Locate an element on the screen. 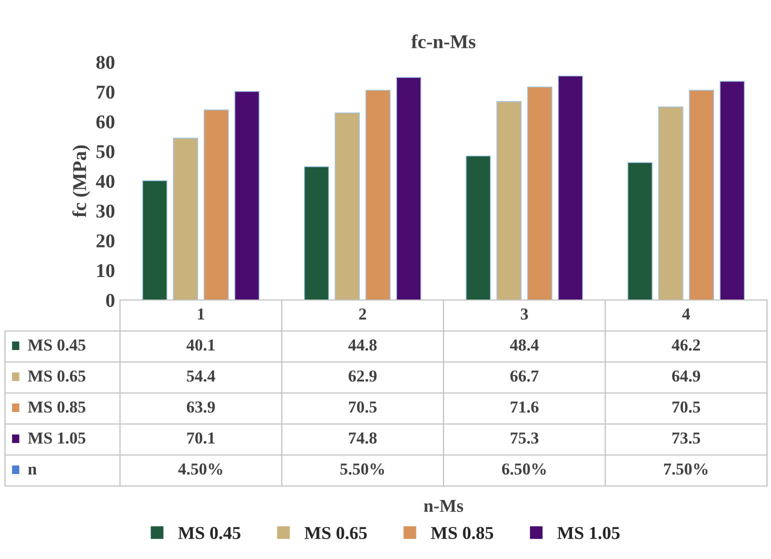  y-tick-label: 10 is located at coordinates (105, 271).